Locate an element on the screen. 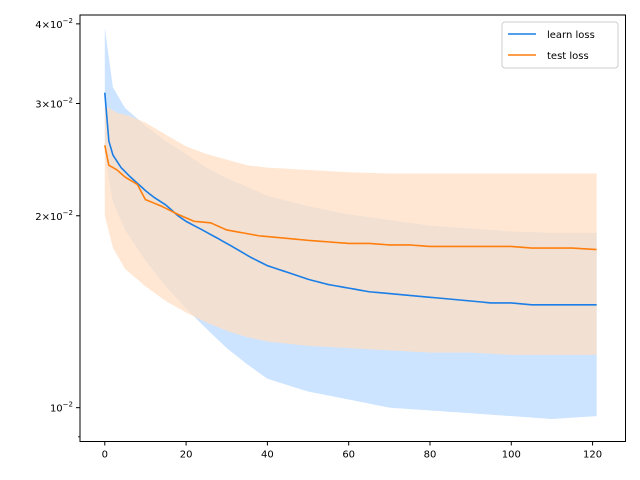 This screenshot has width=640, height=480. x-tick-label: 20 is located at coordinates (186, 455).